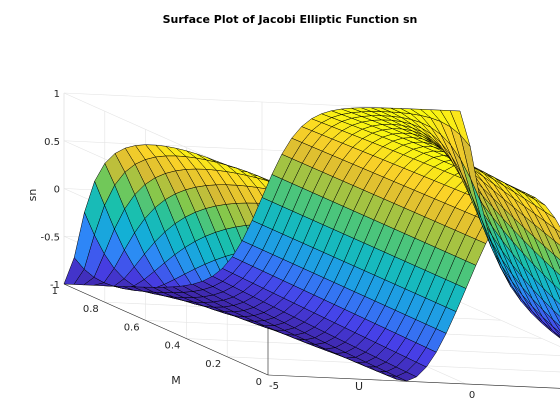 This screenshot has width=560, height=420. Describe the element at coordinates (55, 291) in the screenshot. I see `y-tick-label: 1` at that location.